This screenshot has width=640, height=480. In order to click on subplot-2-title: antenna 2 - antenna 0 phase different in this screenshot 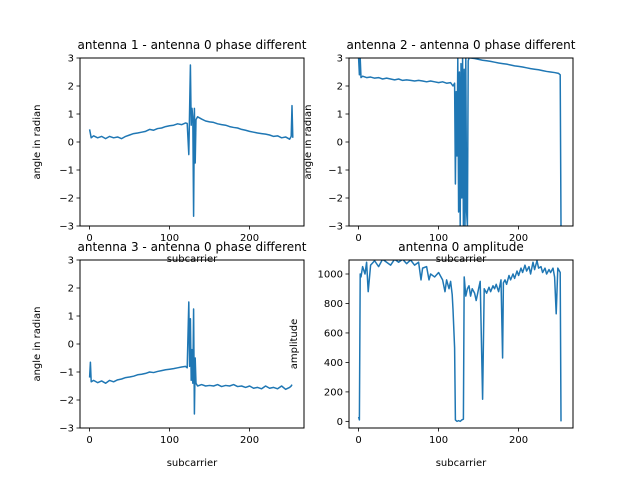, I will do `click(461, 45)`.